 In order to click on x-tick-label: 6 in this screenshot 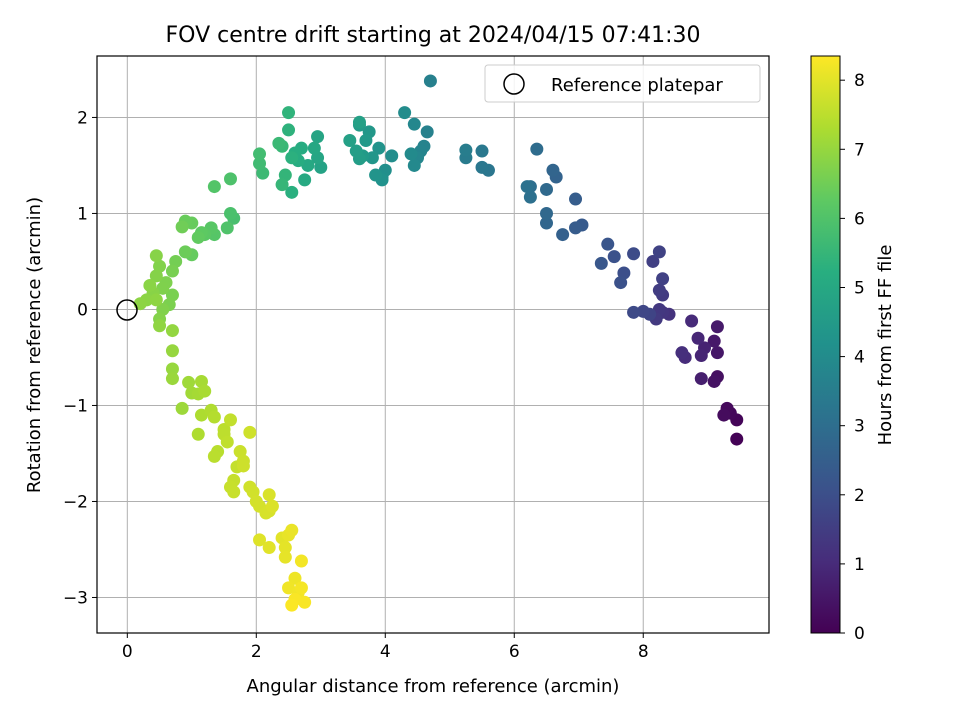, I will do `click(514, 652)`.